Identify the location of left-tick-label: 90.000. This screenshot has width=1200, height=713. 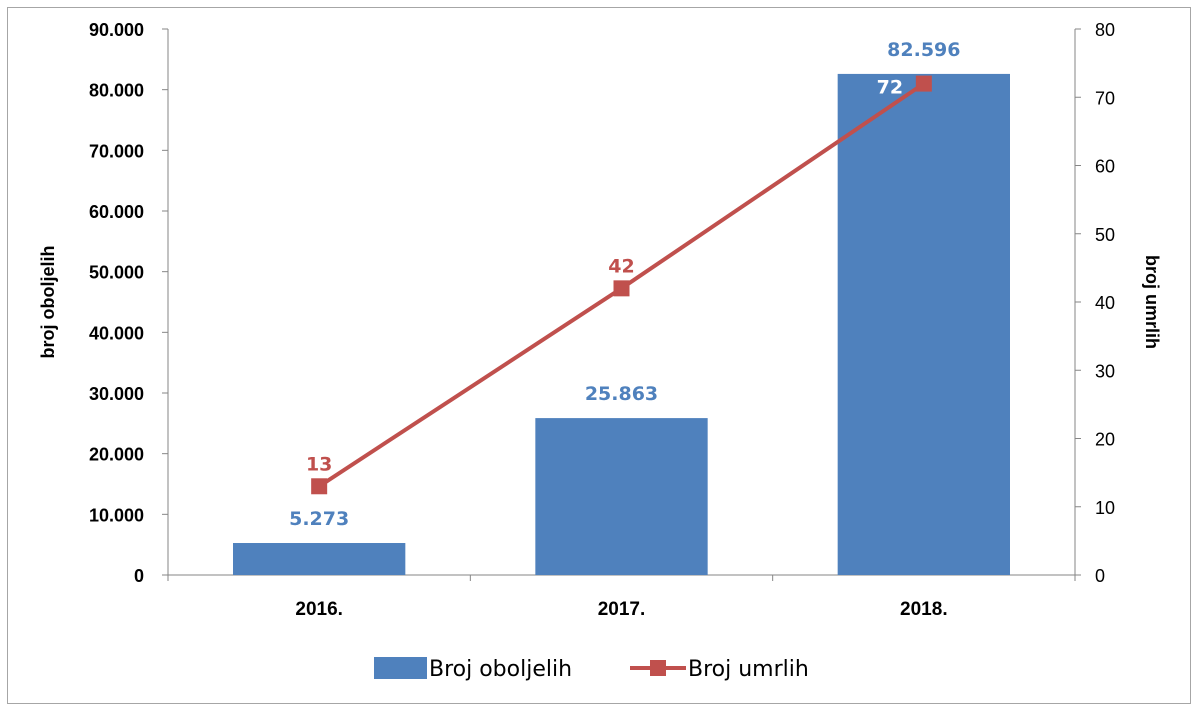
(116, 30).